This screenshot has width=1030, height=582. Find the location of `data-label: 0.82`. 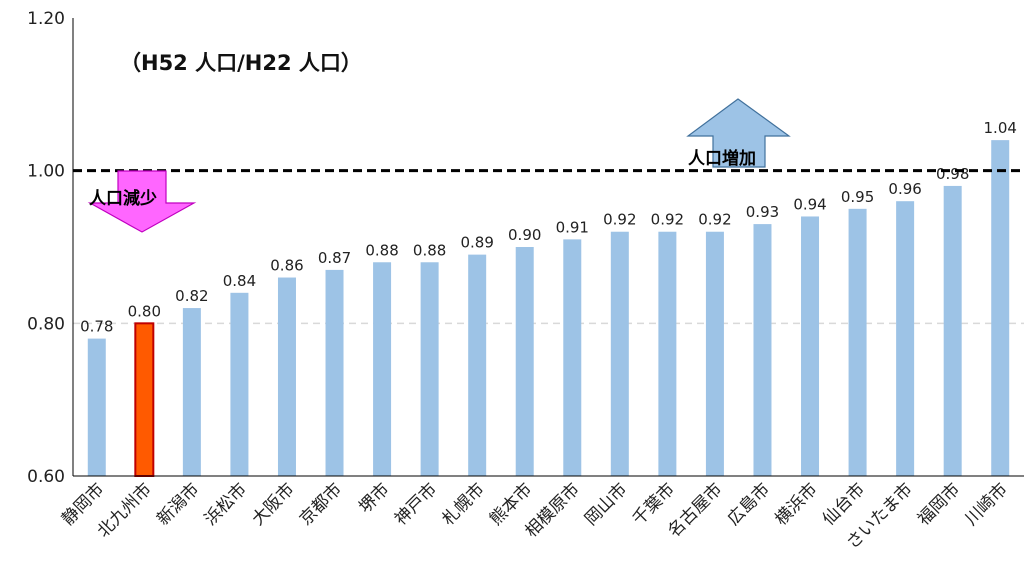

data-label: 0.82 is located at coordinates (191, 296).